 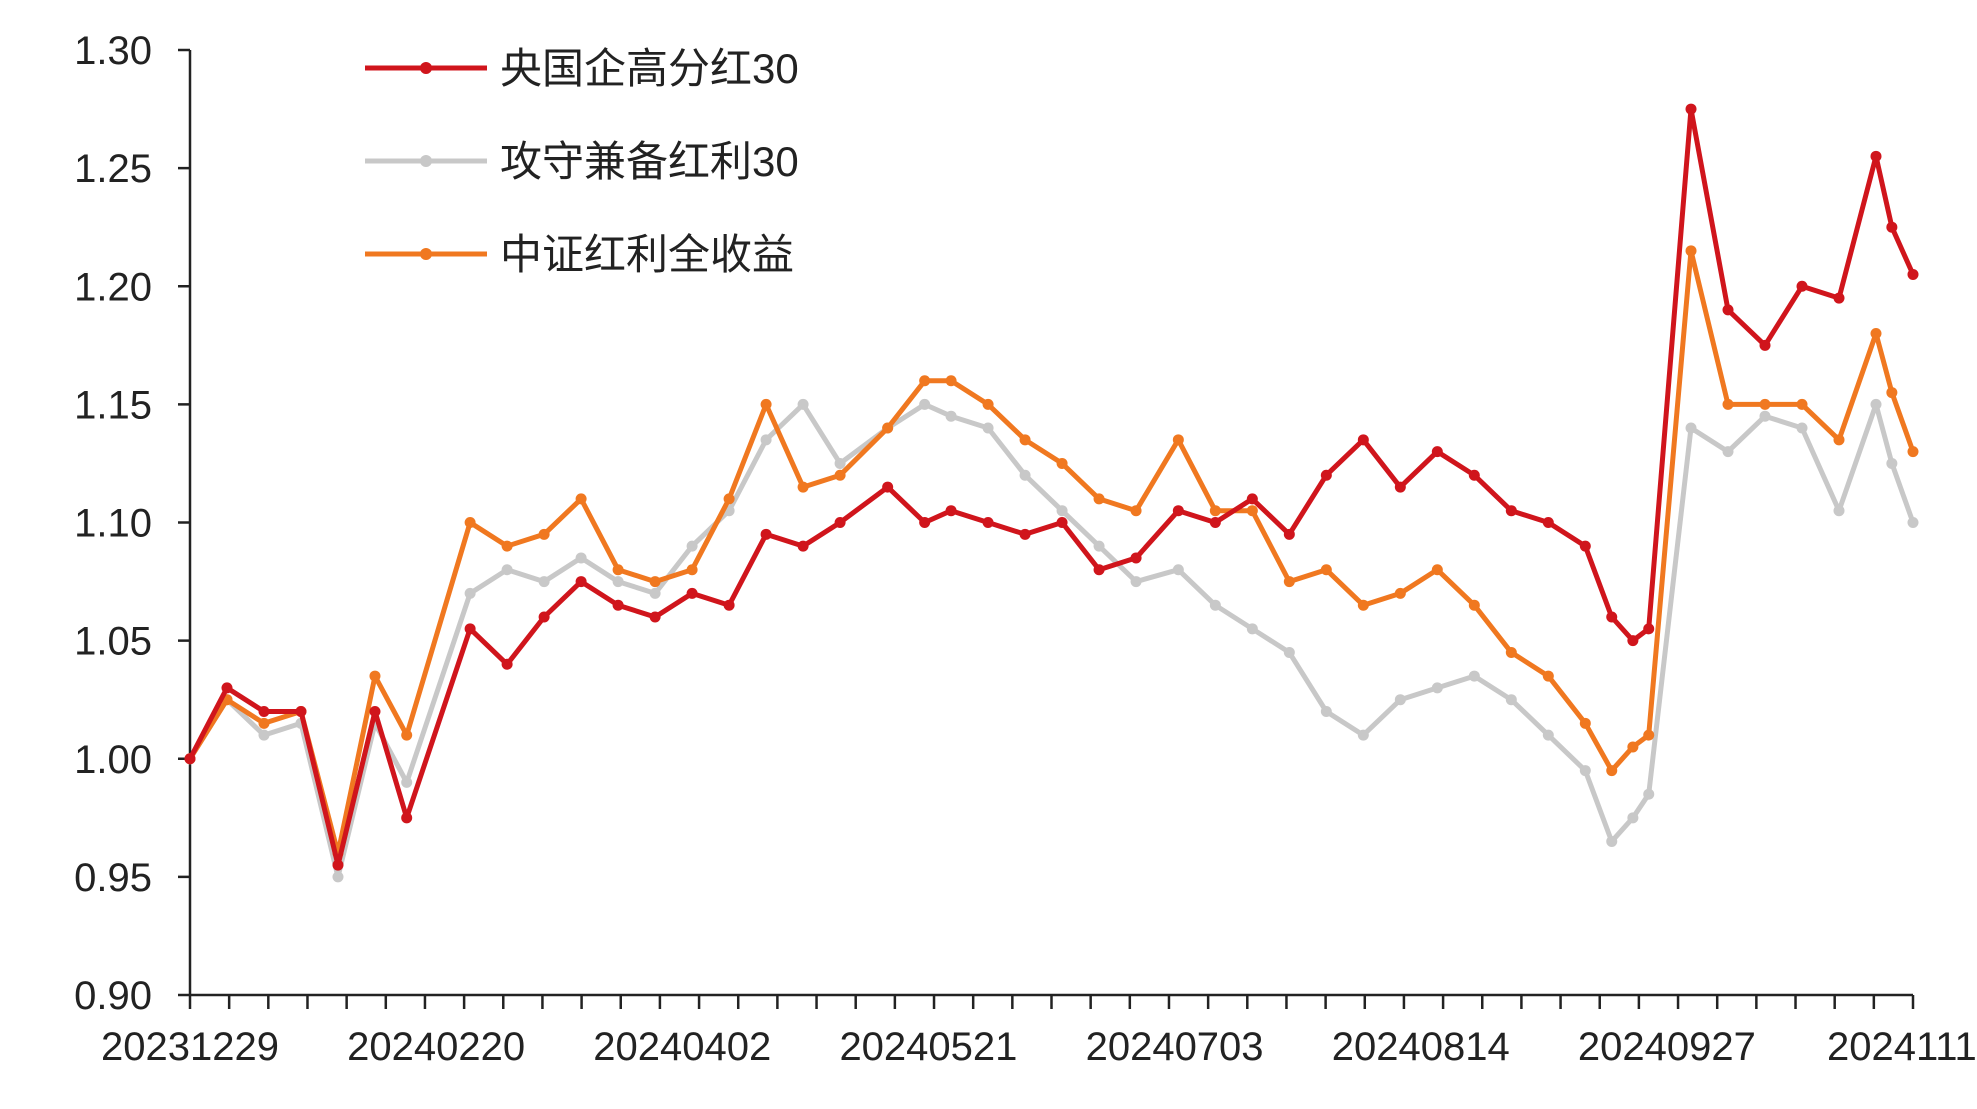 I want to click on legend-swatch-marker, so click(x=426, y=161).